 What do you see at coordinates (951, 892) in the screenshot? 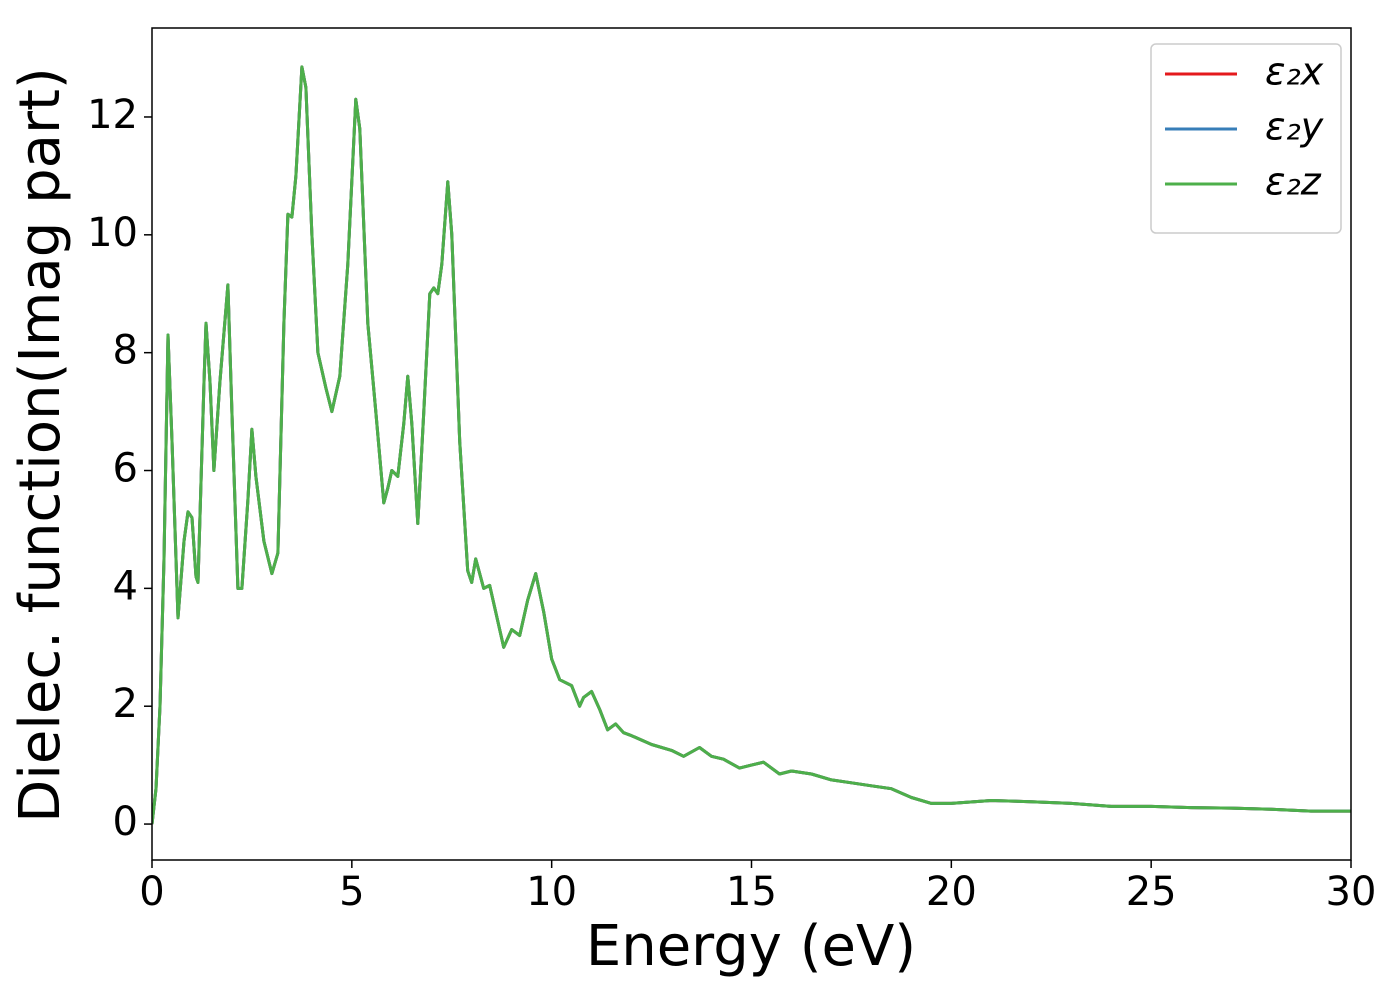
I see `x-tick-label: 20` at bounding box center [951, 892].